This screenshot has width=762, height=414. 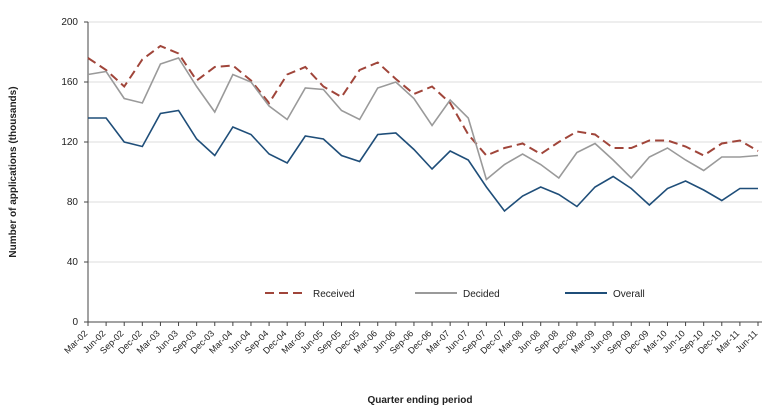 What do you see at coordinates (13, 171) in the screenshot?
I see `y-axis-title: Number of applications (thousands)` at bounding box center [13, 171].